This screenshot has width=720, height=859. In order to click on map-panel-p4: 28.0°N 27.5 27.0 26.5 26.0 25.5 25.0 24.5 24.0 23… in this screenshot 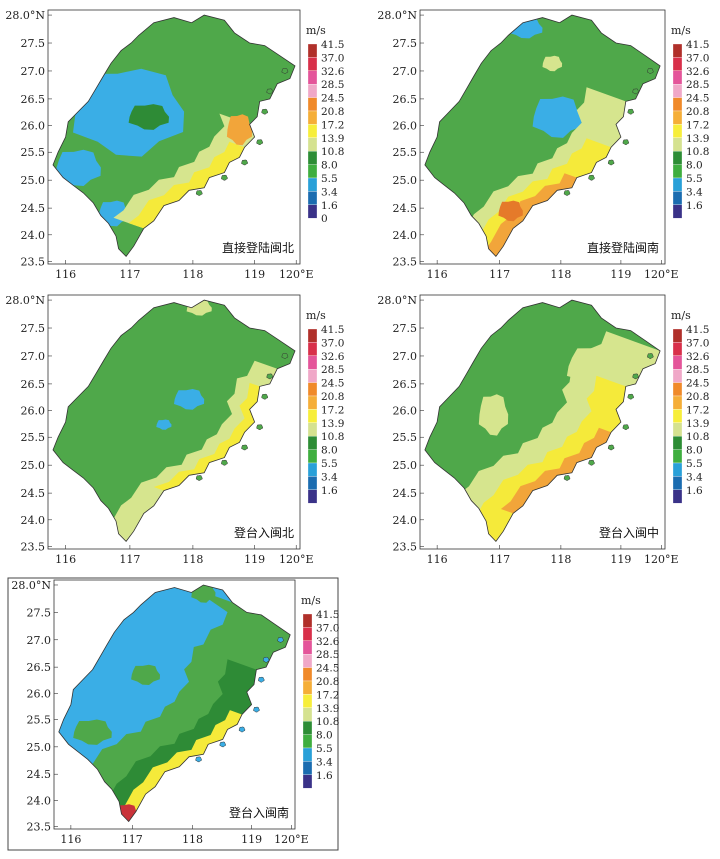, I will do `click(543, 430)`.